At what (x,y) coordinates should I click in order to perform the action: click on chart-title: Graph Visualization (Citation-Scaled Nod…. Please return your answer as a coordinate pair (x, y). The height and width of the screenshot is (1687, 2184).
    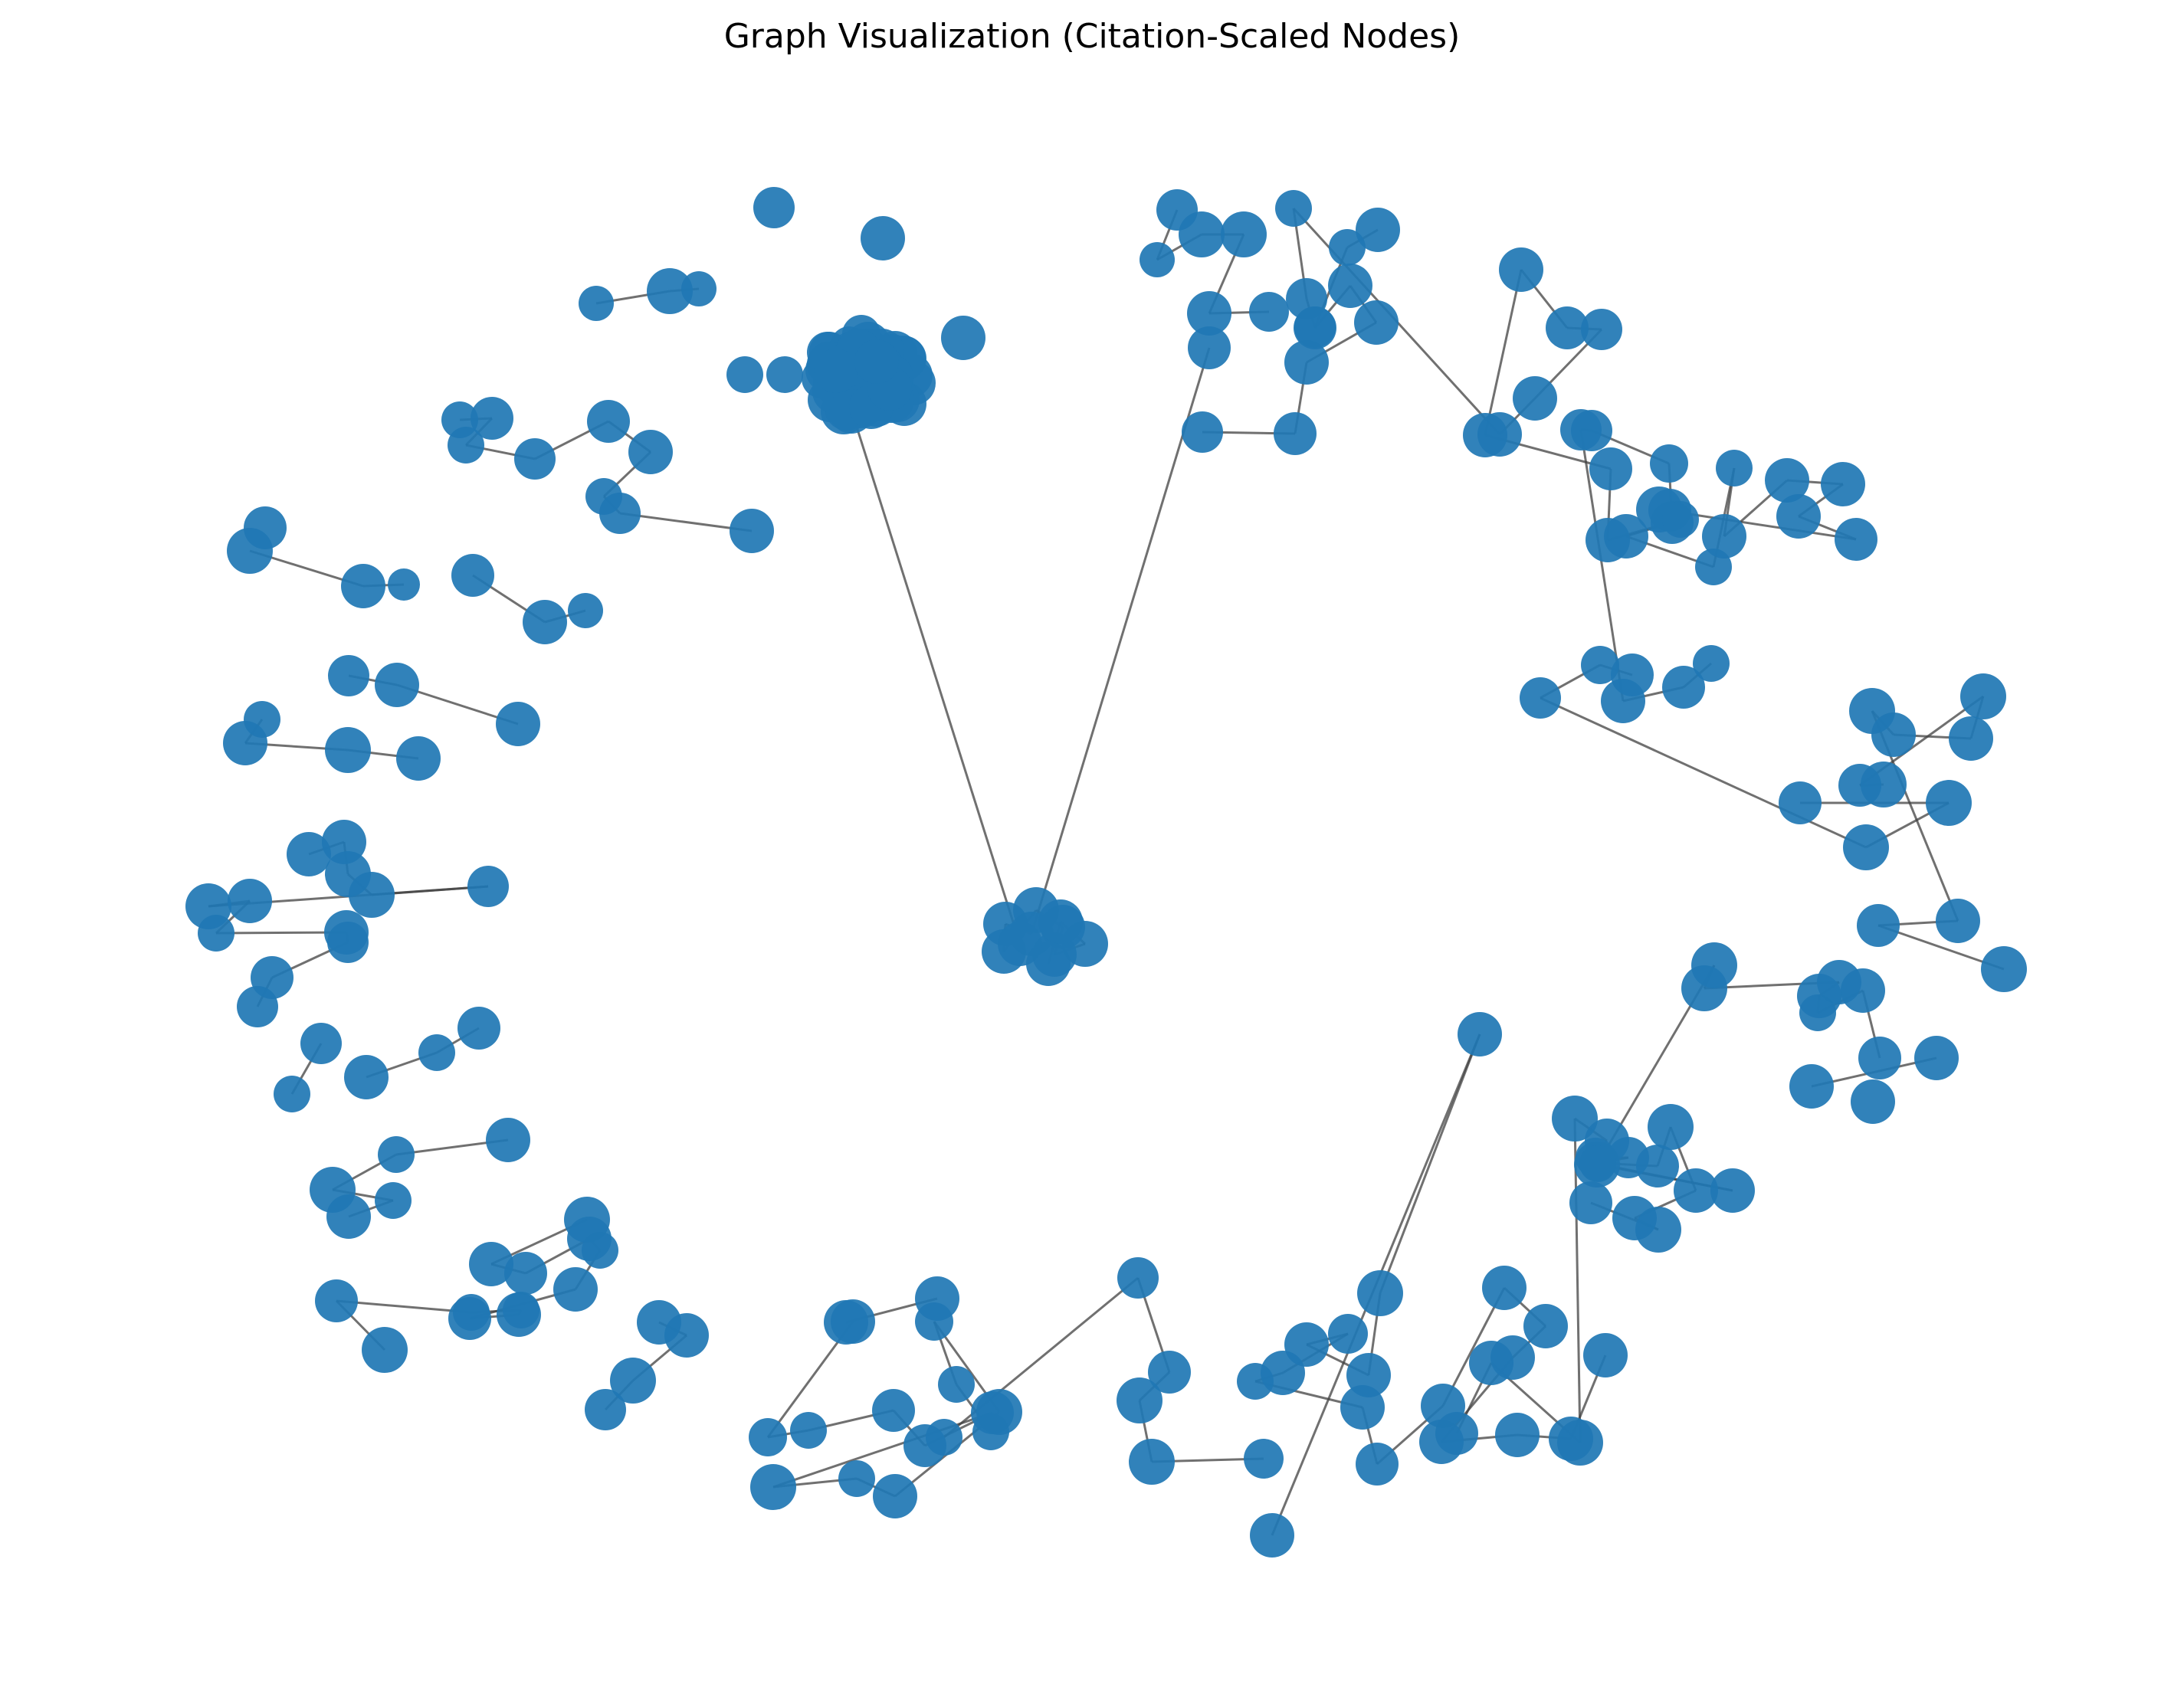
    Looking at the image, I should click on (1092, 36).